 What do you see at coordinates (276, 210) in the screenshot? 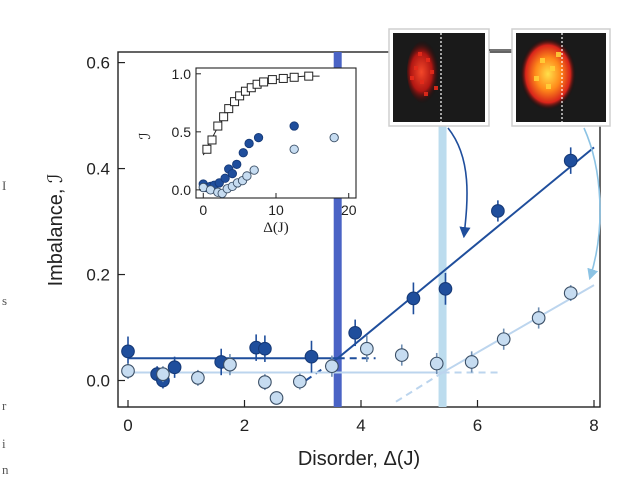
I see `inset-x-tick-label: 10` at bounding box center [276, 210].